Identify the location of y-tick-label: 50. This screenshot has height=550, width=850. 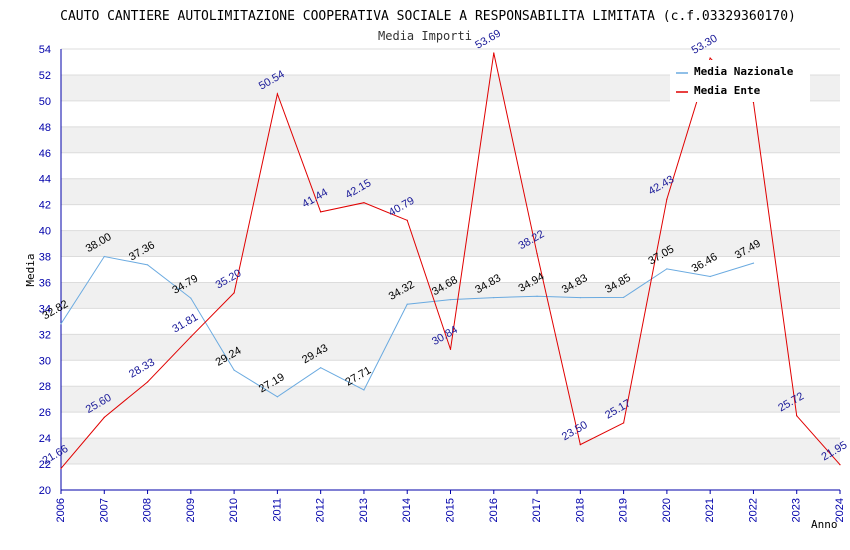
(45, 102).